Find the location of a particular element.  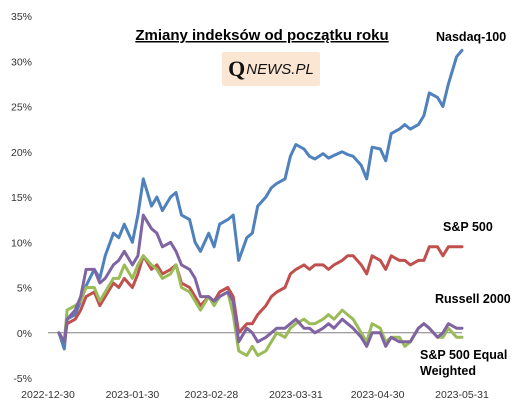

series-label-0: Nasdaq-100 is located at coordinates (471, 37).